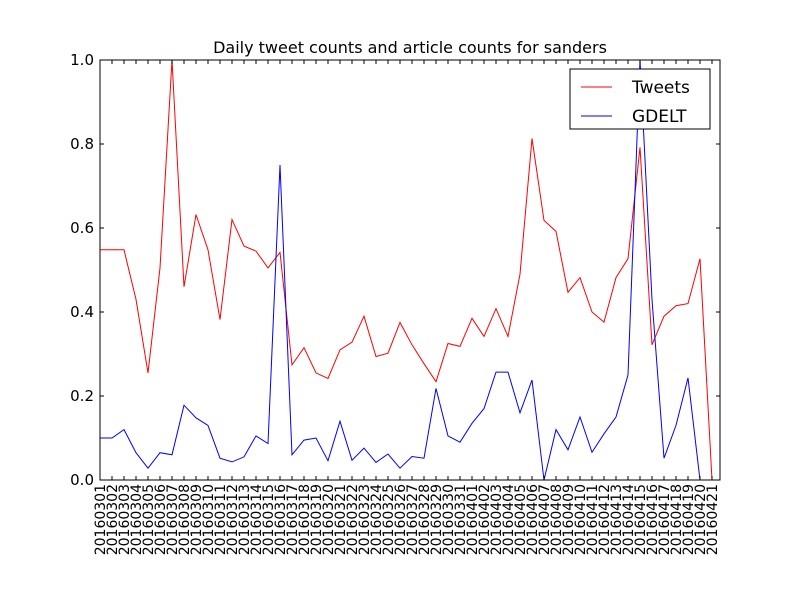 Image resolution: width=800 pixels, height=600 pixels. What do you see at coordinates (545, 519) in the screenshot?
I see `x-tick-label: 20160407` at bounding box center [545, 519].